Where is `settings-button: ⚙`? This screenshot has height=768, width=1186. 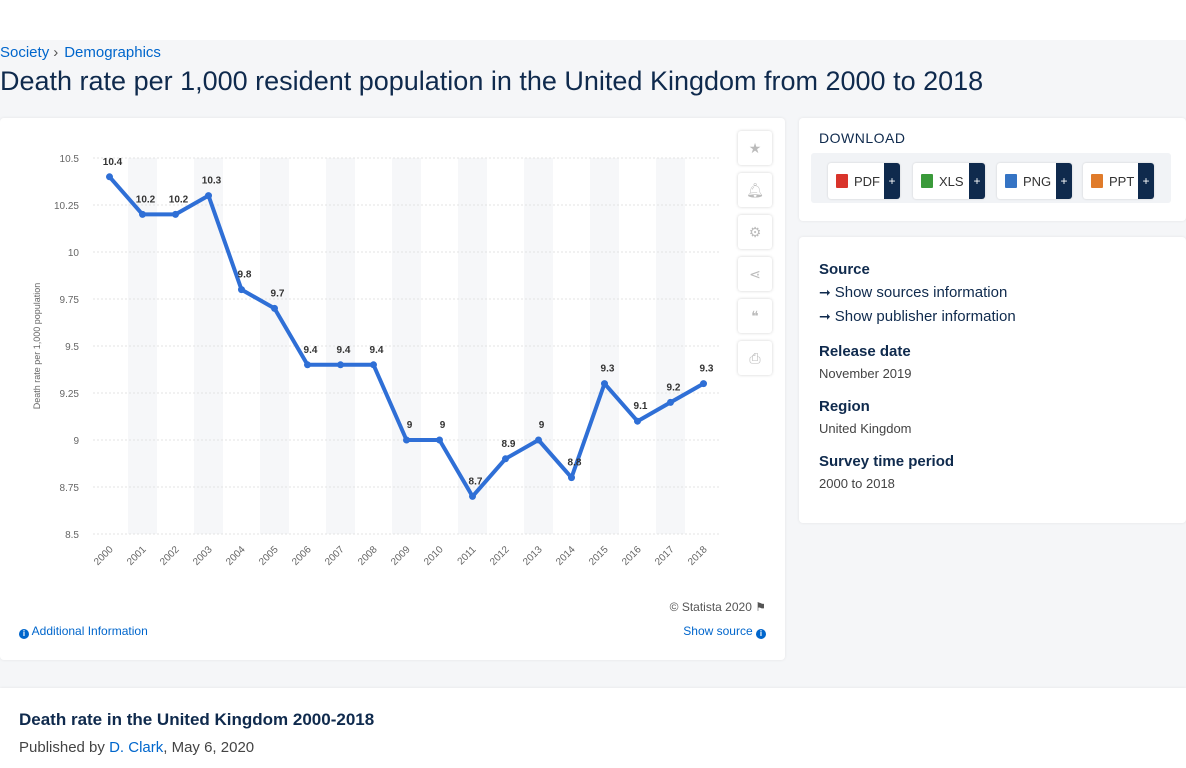
settings-button: ⚙ is located at coordinates (755, 232).